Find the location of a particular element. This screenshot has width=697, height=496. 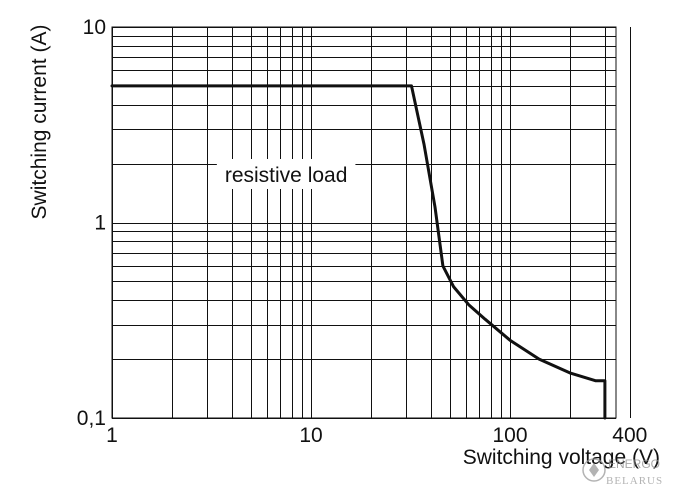

x-axis-label: Switching voltage (V) is located at coordinates (561, 457).